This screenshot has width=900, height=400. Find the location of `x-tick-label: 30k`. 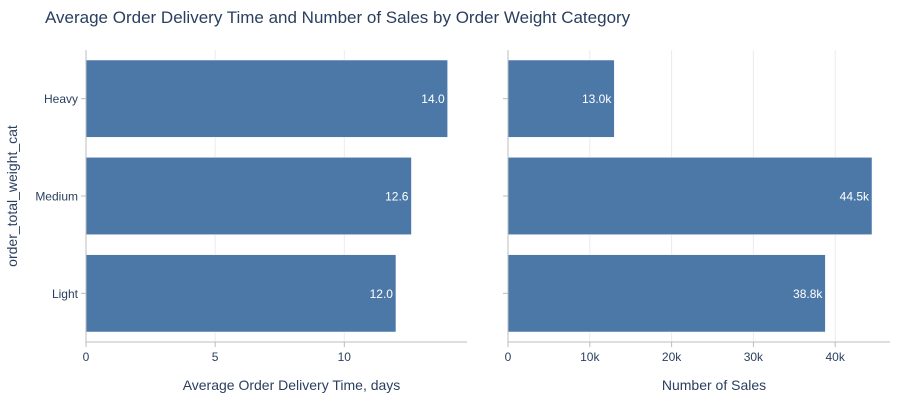

x-tick-label: 30k is located at coordinates (754, 357).